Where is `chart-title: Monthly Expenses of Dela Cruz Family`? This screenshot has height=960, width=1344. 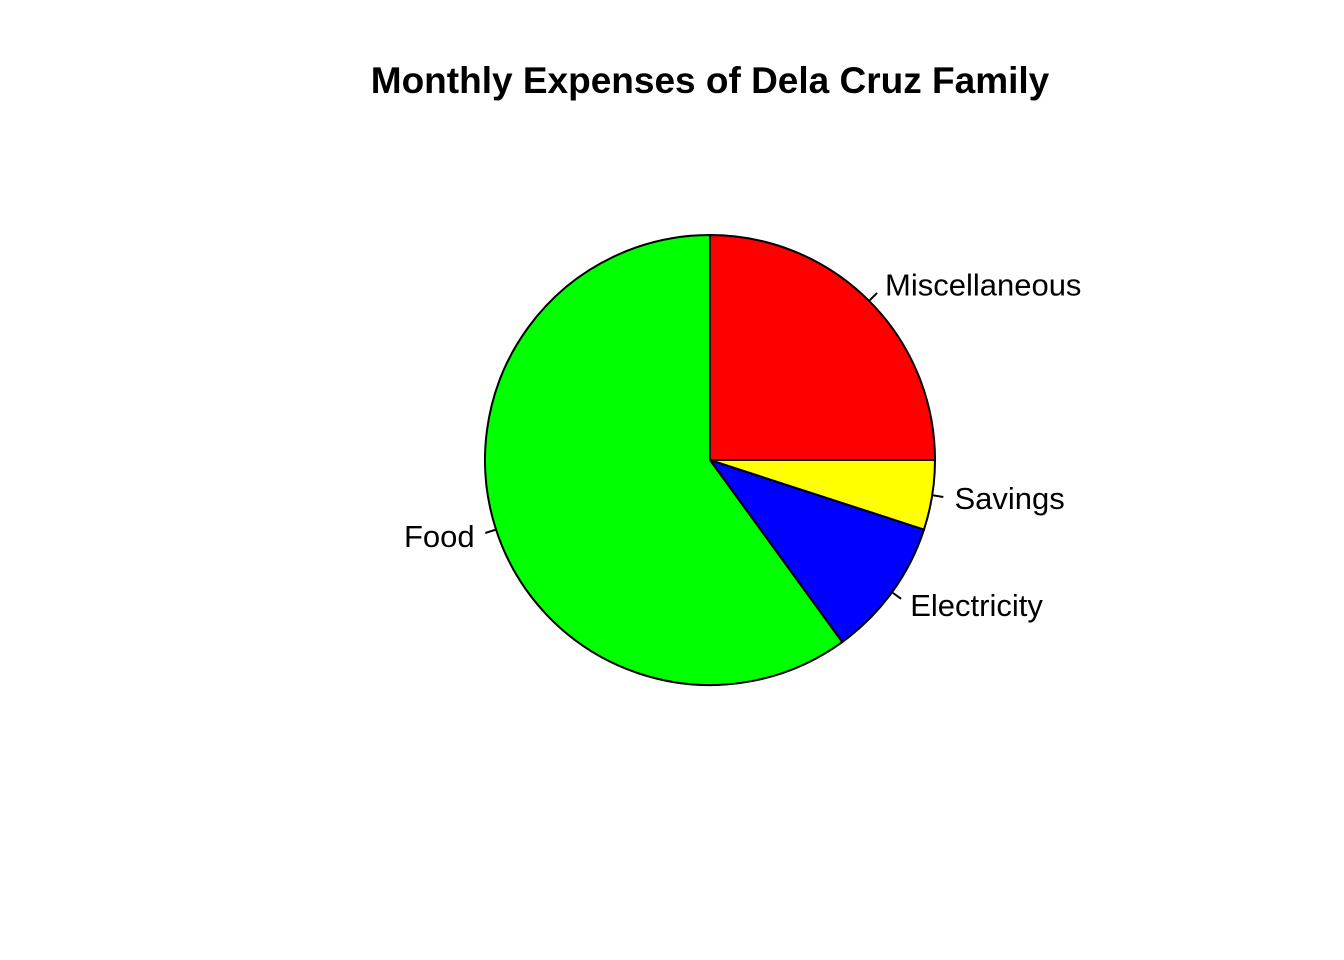 chart-title: Monthly Expenses of Dela Cruz Family is located at coordinates (710, 80).